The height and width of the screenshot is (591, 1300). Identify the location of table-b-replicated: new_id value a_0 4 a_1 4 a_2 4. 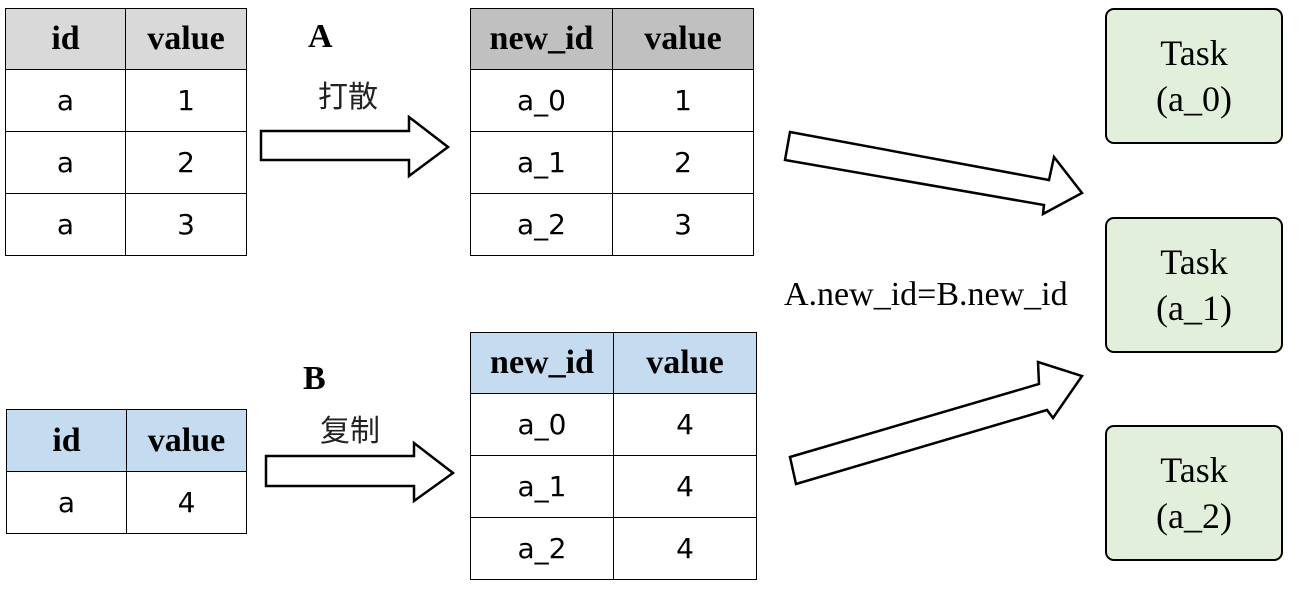
(613, 456).